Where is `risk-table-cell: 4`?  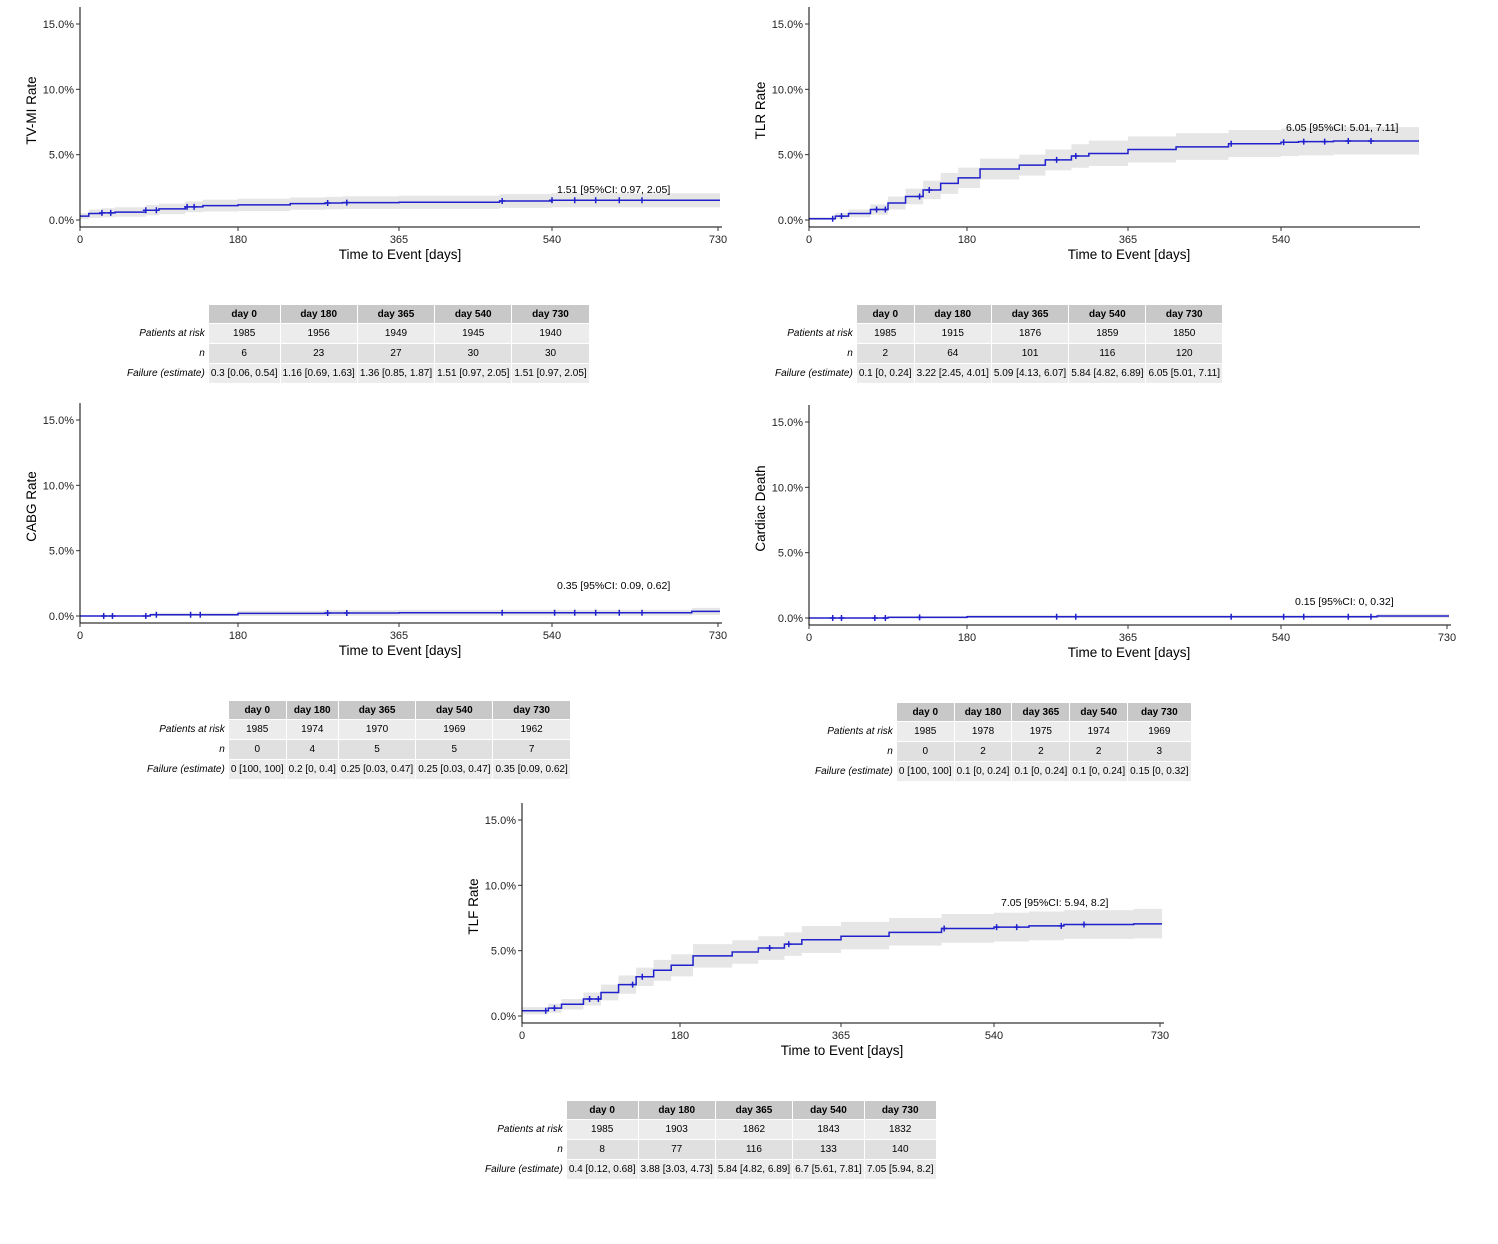
risk-table-cell: 4 is located at coordinates (312, 749).